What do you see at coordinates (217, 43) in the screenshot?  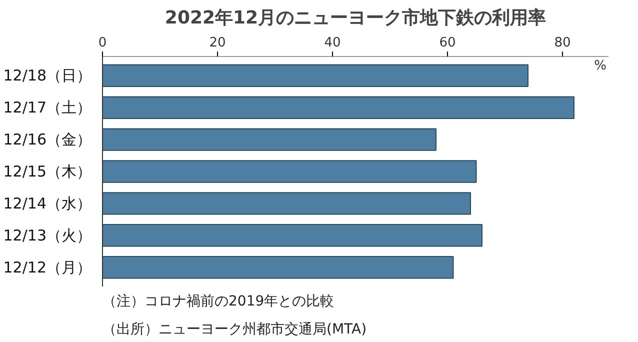 I see `x-tick-label: 20` at bounding box center [217, 43].